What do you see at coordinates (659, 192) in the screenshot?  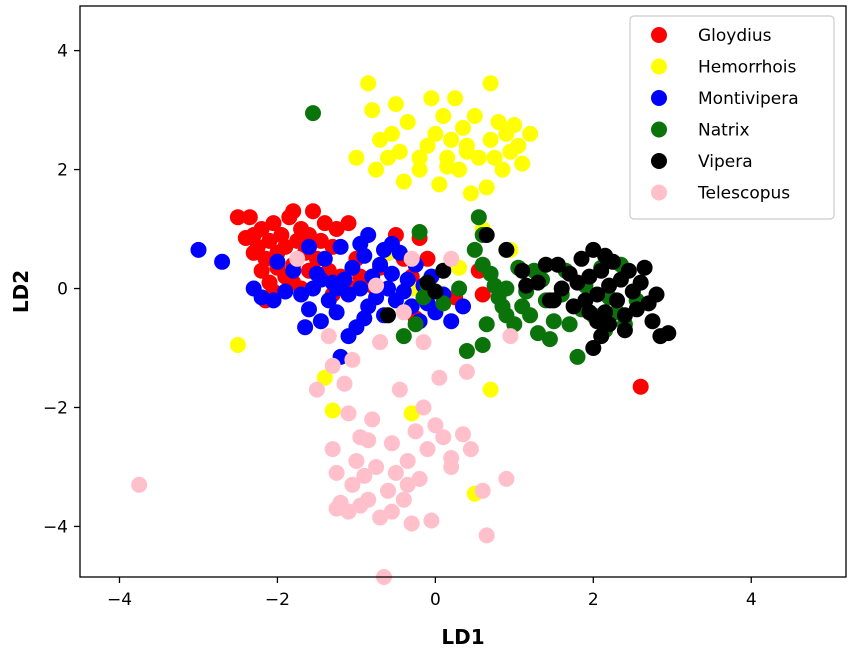 I see `legend-marker-telescopus` at bounding box center [659, 192].